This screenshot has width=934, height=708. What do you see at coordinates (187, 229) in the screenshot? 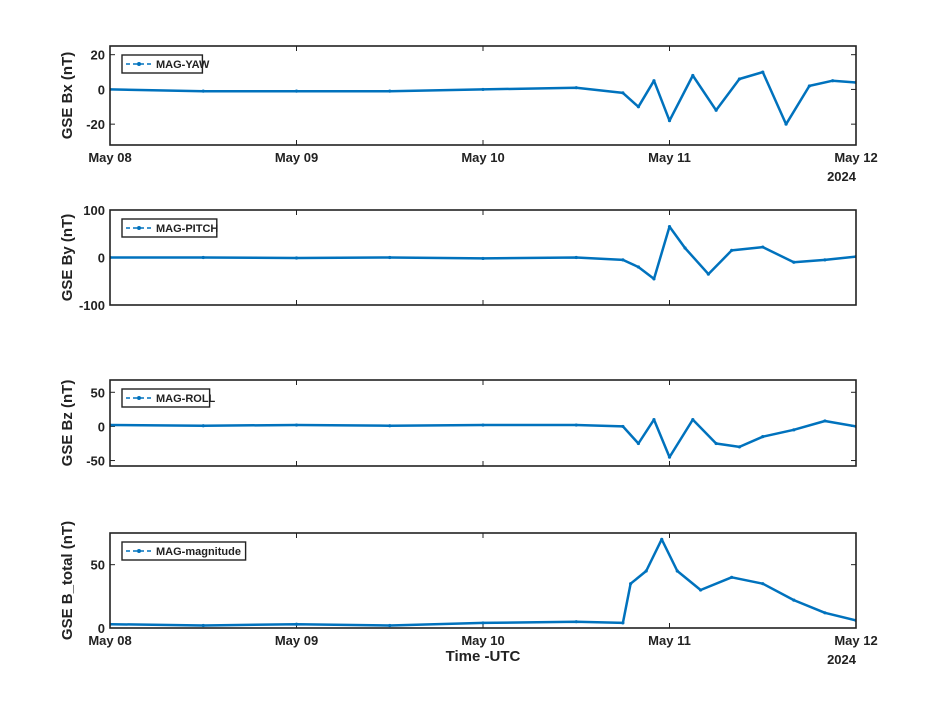
I see `legend-label: MAG-PITCH` at bounding box center [187, 229].